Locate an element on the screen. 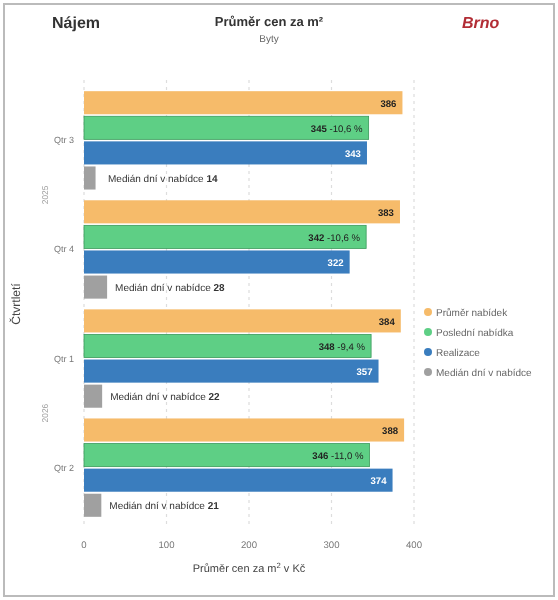 Image resolution: width=558 pixels, height=600 pixels. text: Brno is located at coordinates (481, 23).